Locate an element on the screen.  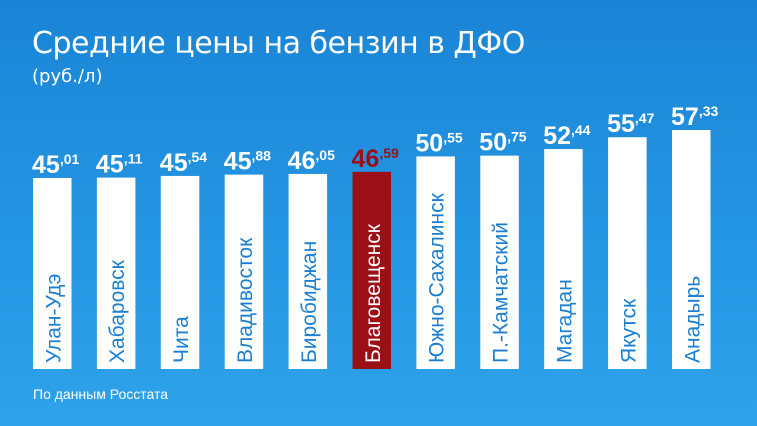
value-label: 45,01 is located at coordinates (55, 165).